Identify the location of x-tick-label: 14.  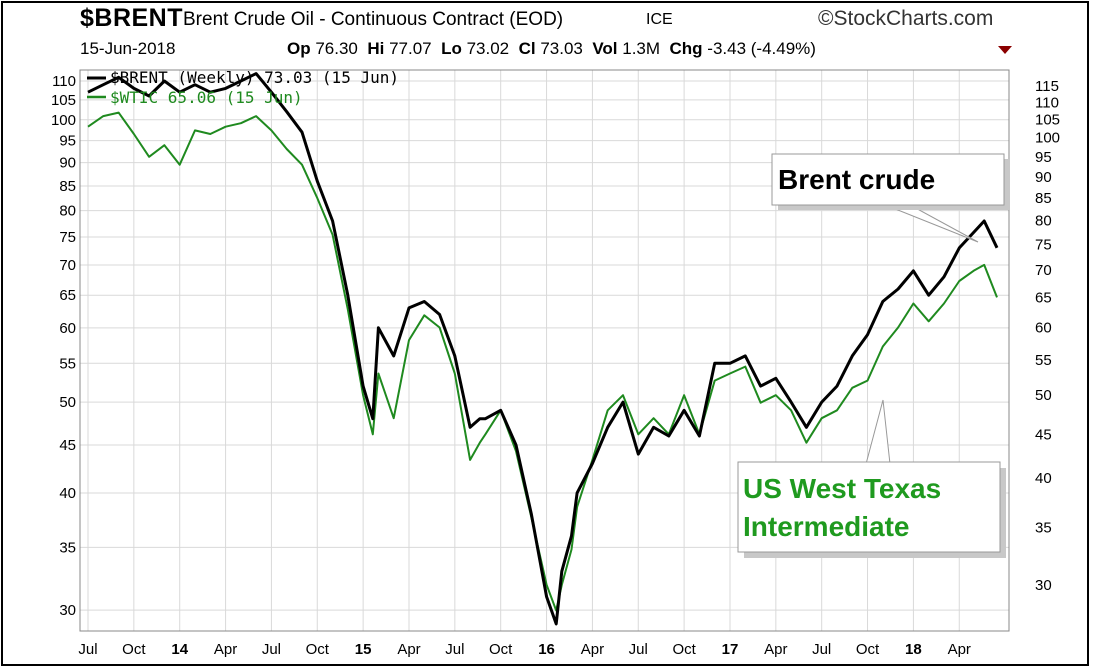
(179, 649).